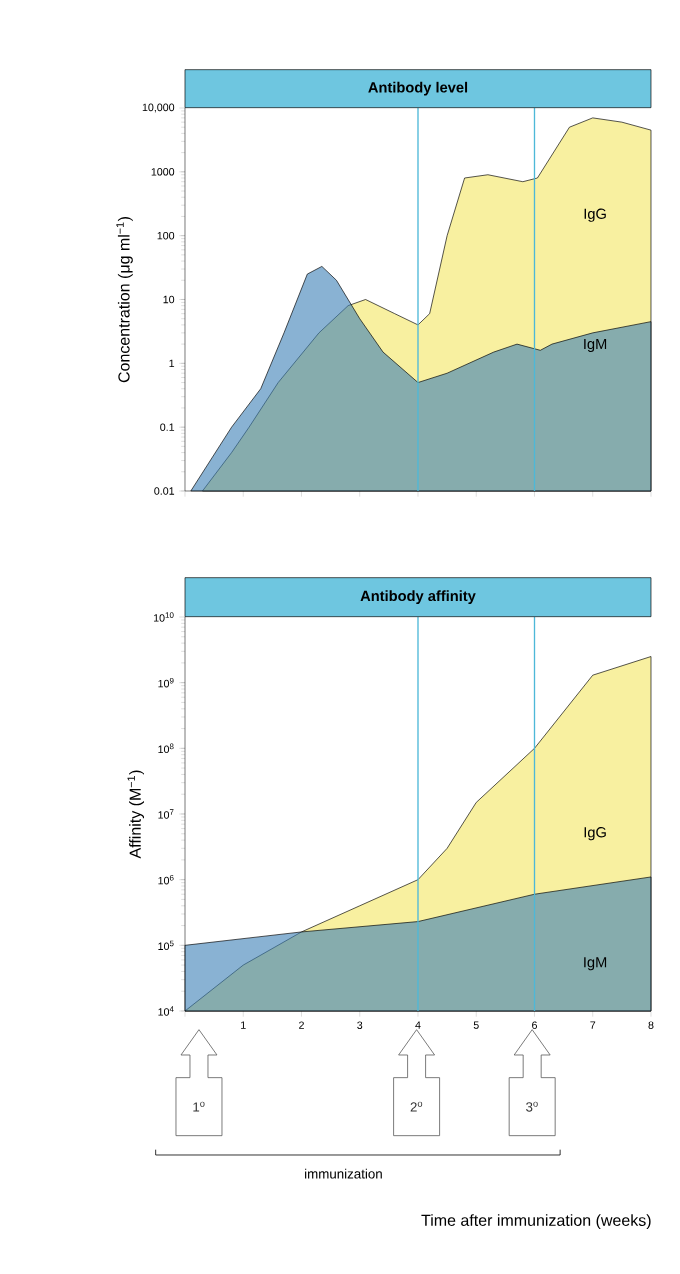 The height and width of the screenshot is (1274, 680). Describe the element at coordinates (536, 1222) in the screenshot. I see `x-axis-title: Time after immunization (weeks)` at that location.